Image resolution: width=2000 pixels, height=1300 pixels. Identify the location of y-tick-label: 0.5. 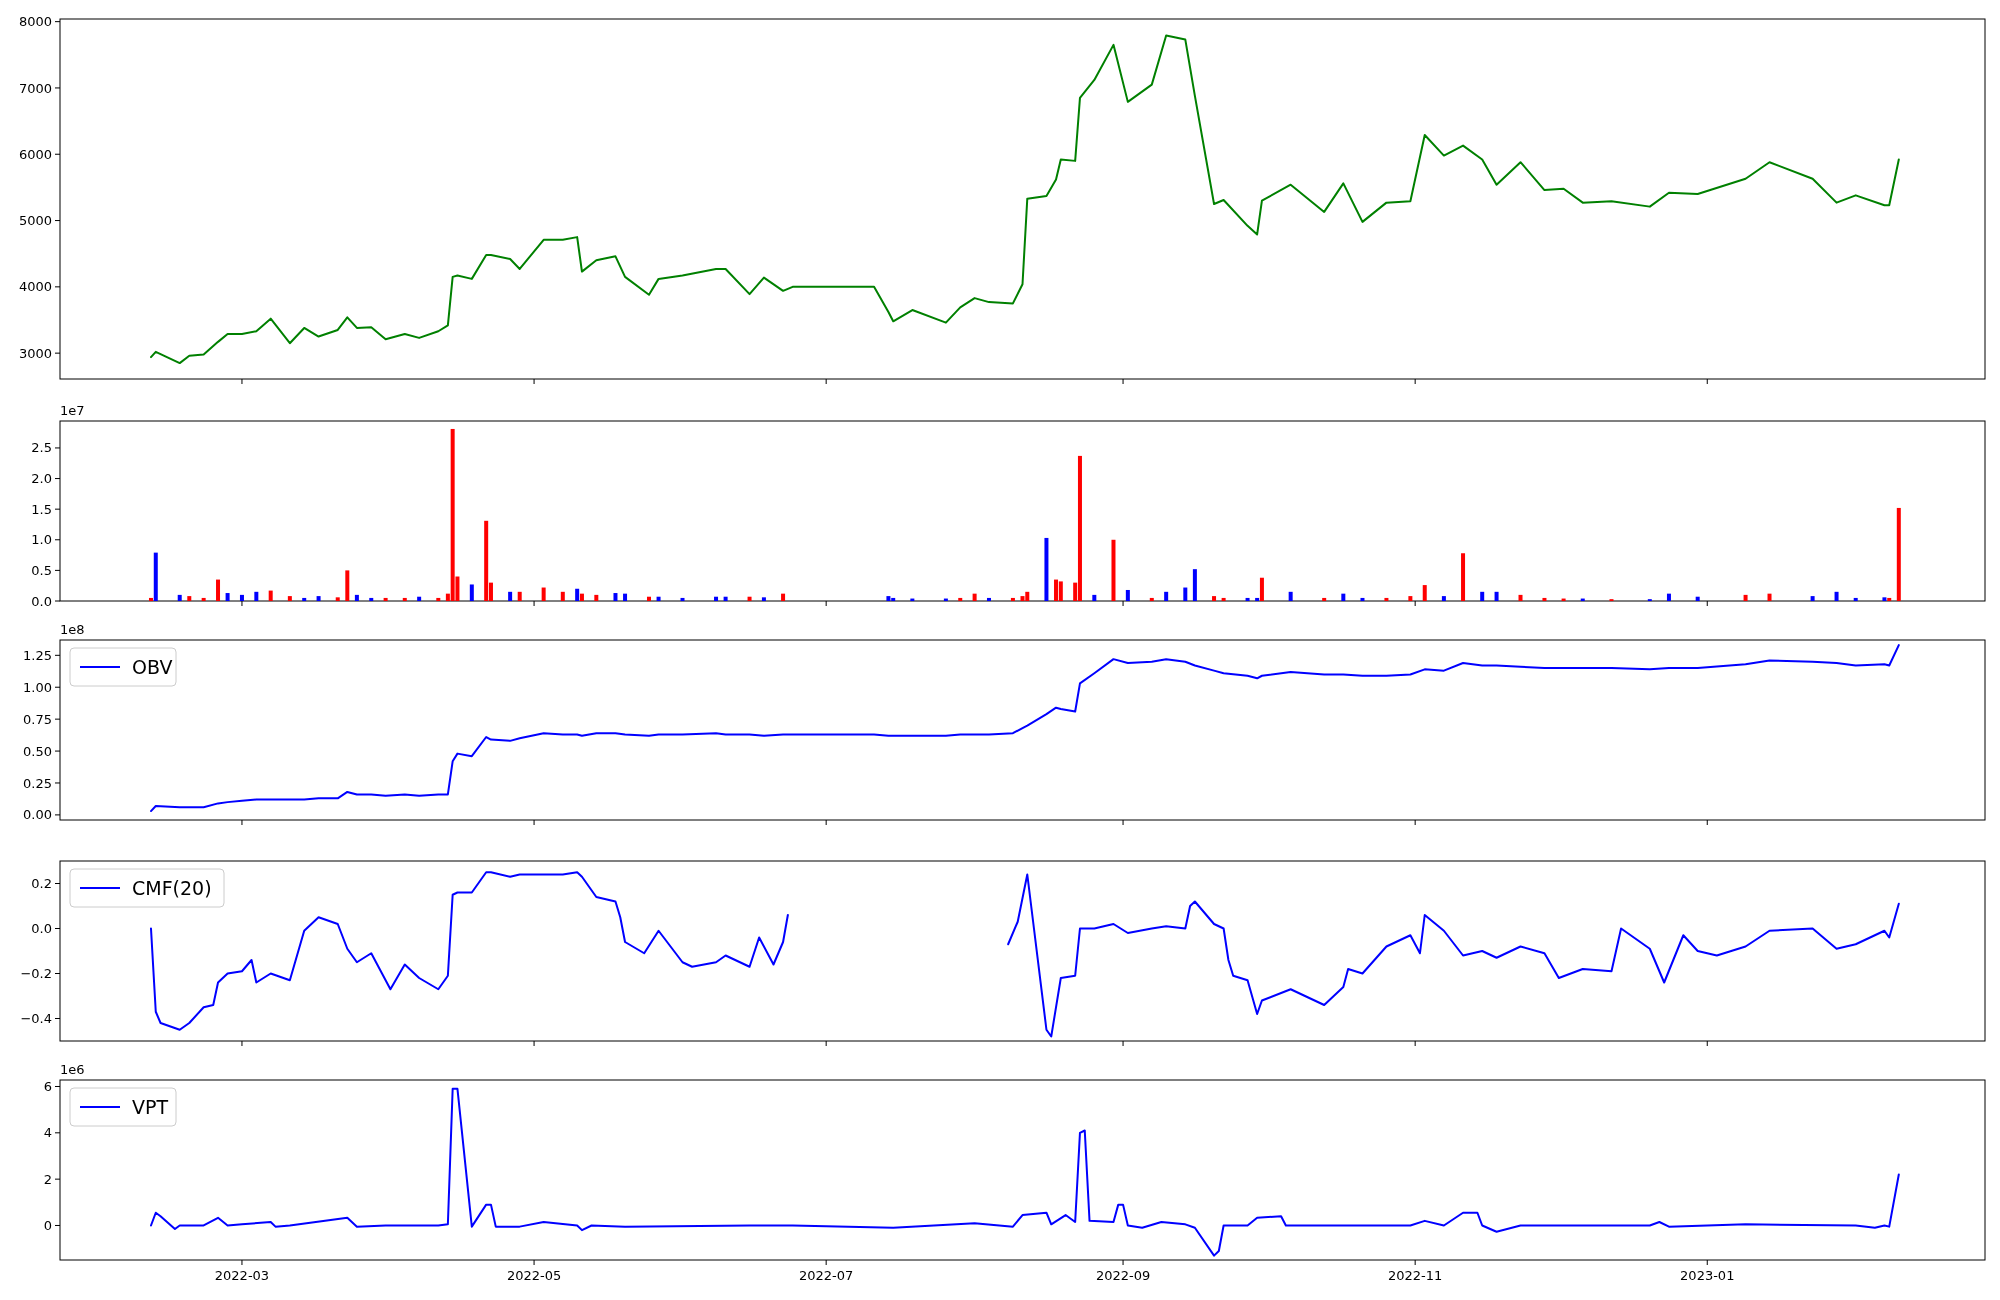
(41, 570).